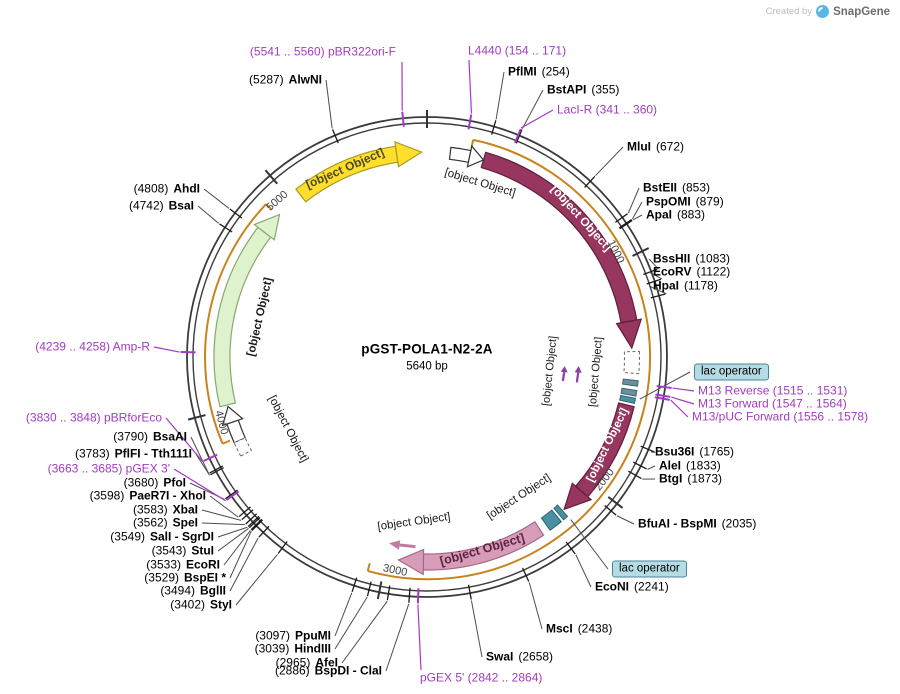 This screenshot has width=900, height=694. Describe the element at coordinates (690, 466) in the screenshot. I see `enzyme-label-alei: AleI (1833)` at that location.